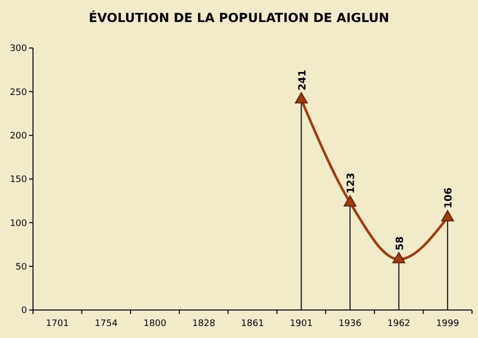  Describe the element at coordinates (252, 324) in the screenshot. I see `x-tick-label: 1861` at that location.